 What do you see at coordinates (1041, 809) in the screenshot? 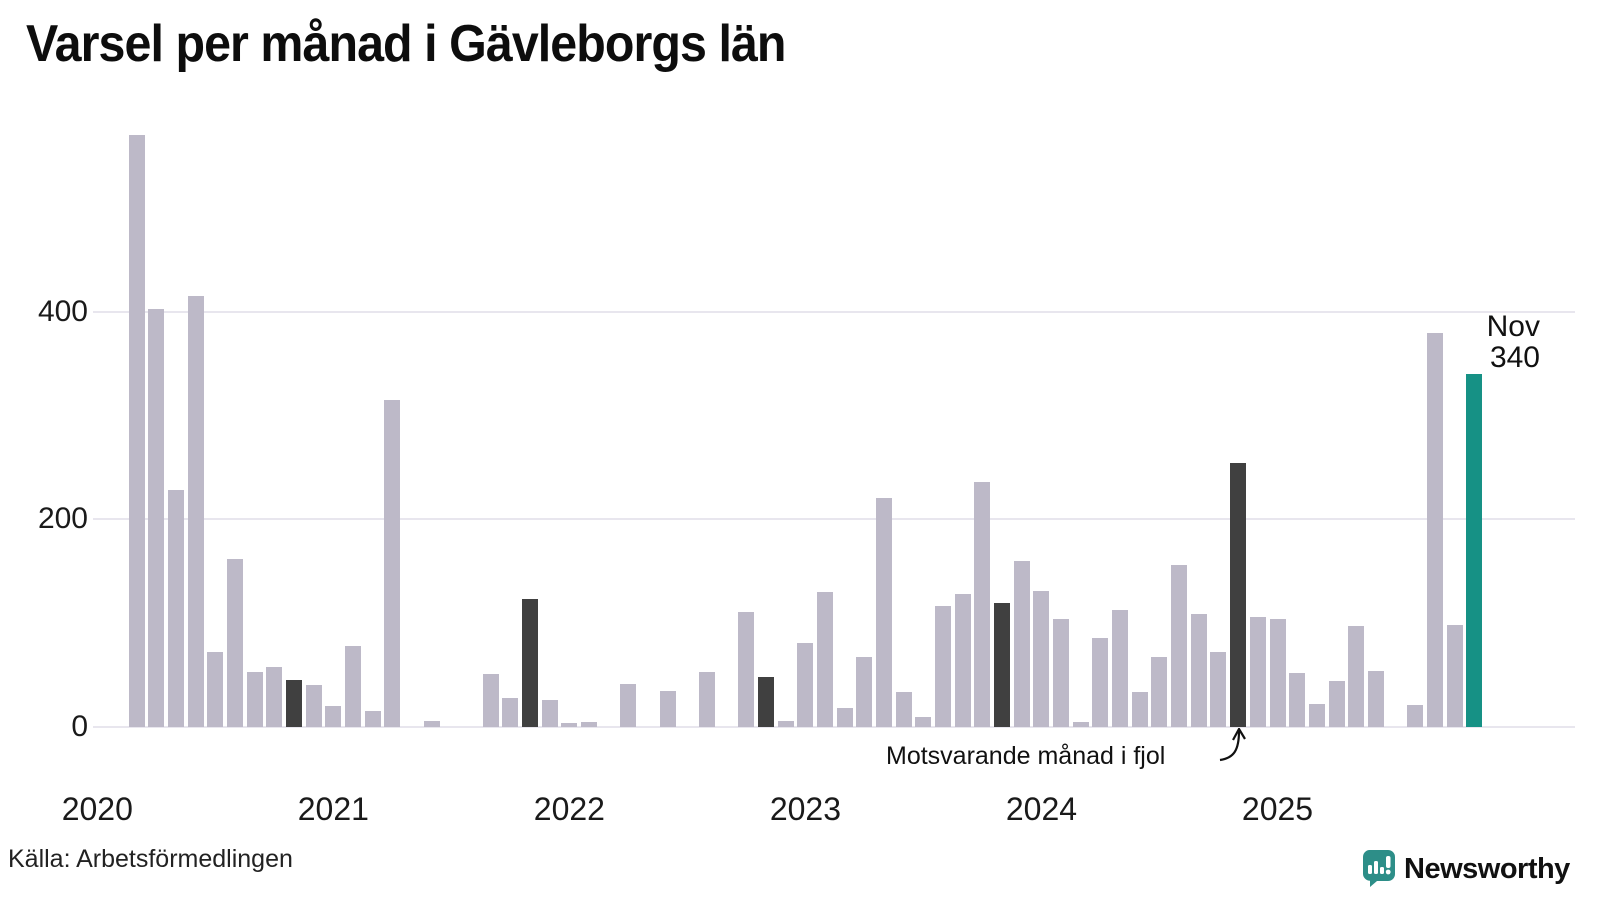
I see `x-axis-label-2024: 2024` at bounding box center [1041, 809].